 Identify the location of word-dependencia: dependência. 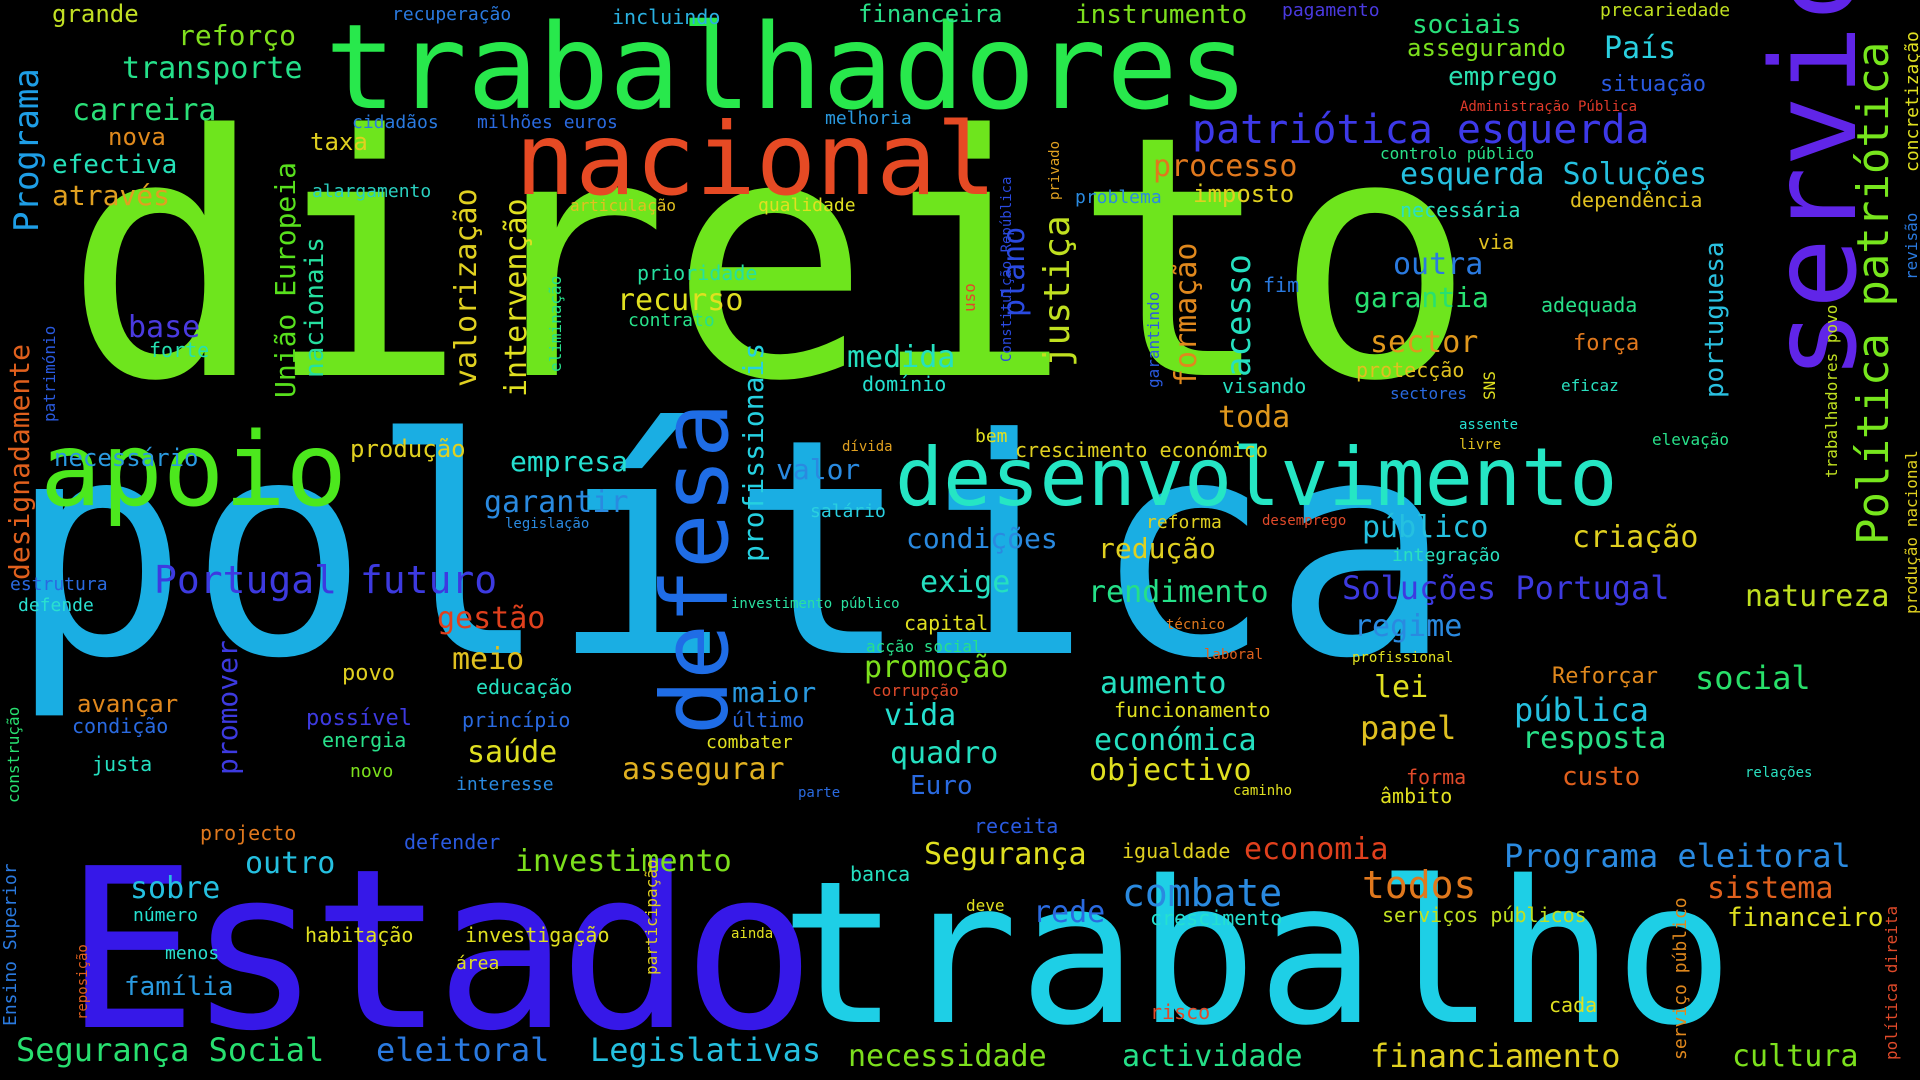
(1636, 200).